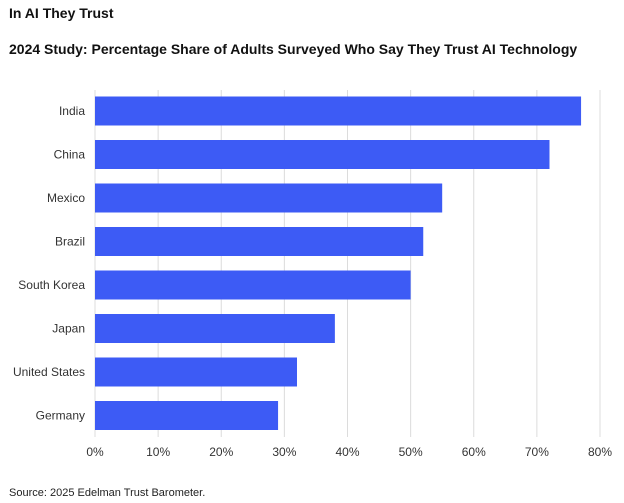  I want to click on chart-title: In AI They Trust, so click(61, 13).